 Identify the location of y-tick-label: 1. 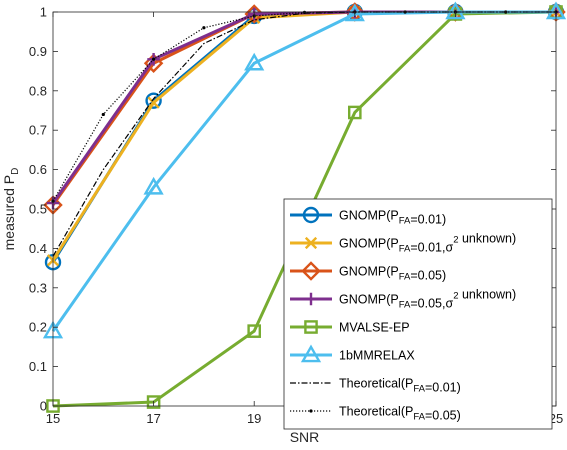
(43, 12).